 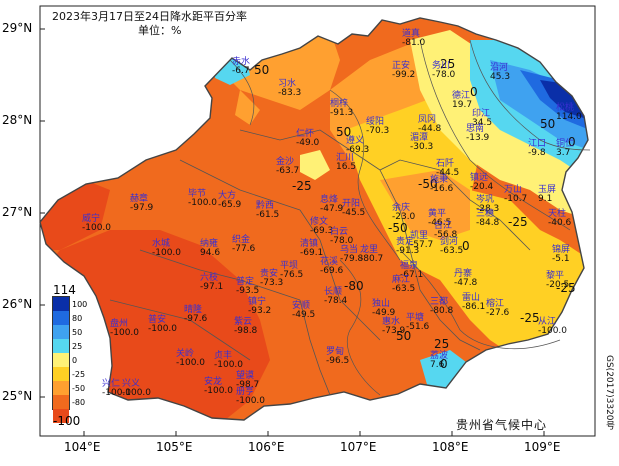 What do you see at coordinates (339, 104) in the screenshot?
I see `station-name: 桐梓` at bounding box center [339, 104].